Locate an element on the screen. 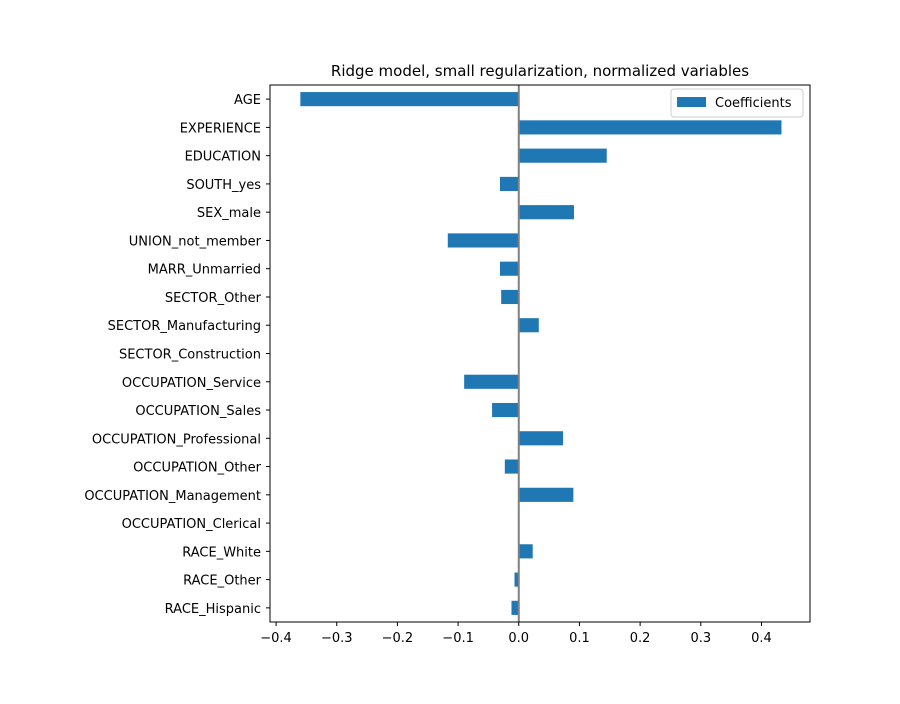 This screenshot has width=900, height=704. y-tick-label: OCCUPATION_Other is located at coordinates (197, 468).